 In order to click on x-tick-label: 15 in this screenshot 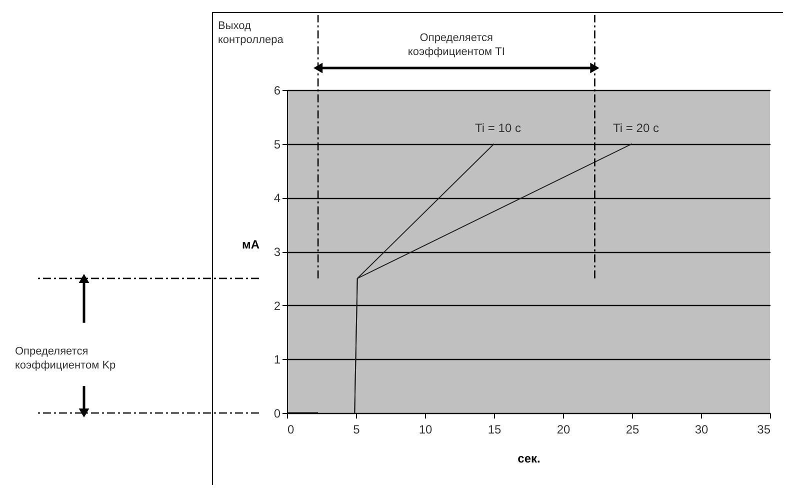, I will do `click(495, 429)`.